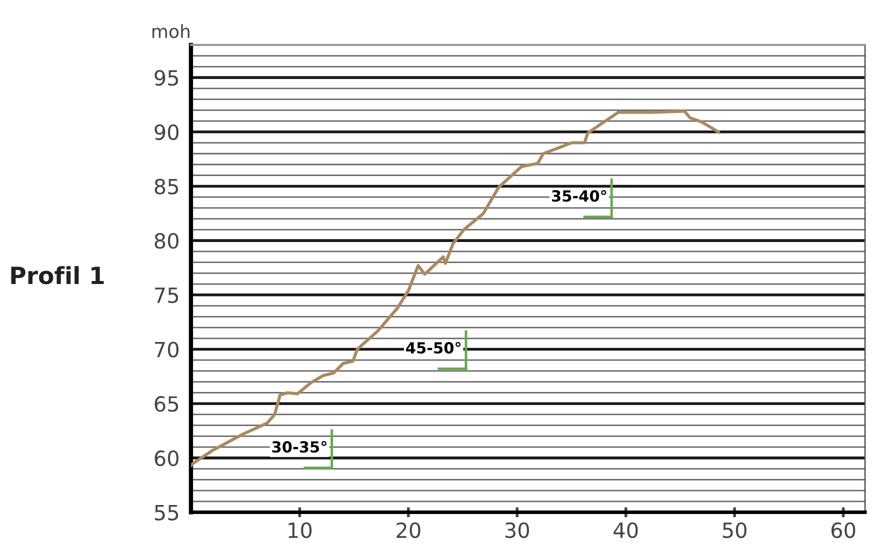  I want to click on y-tick-label: 90, so click(166, 132).